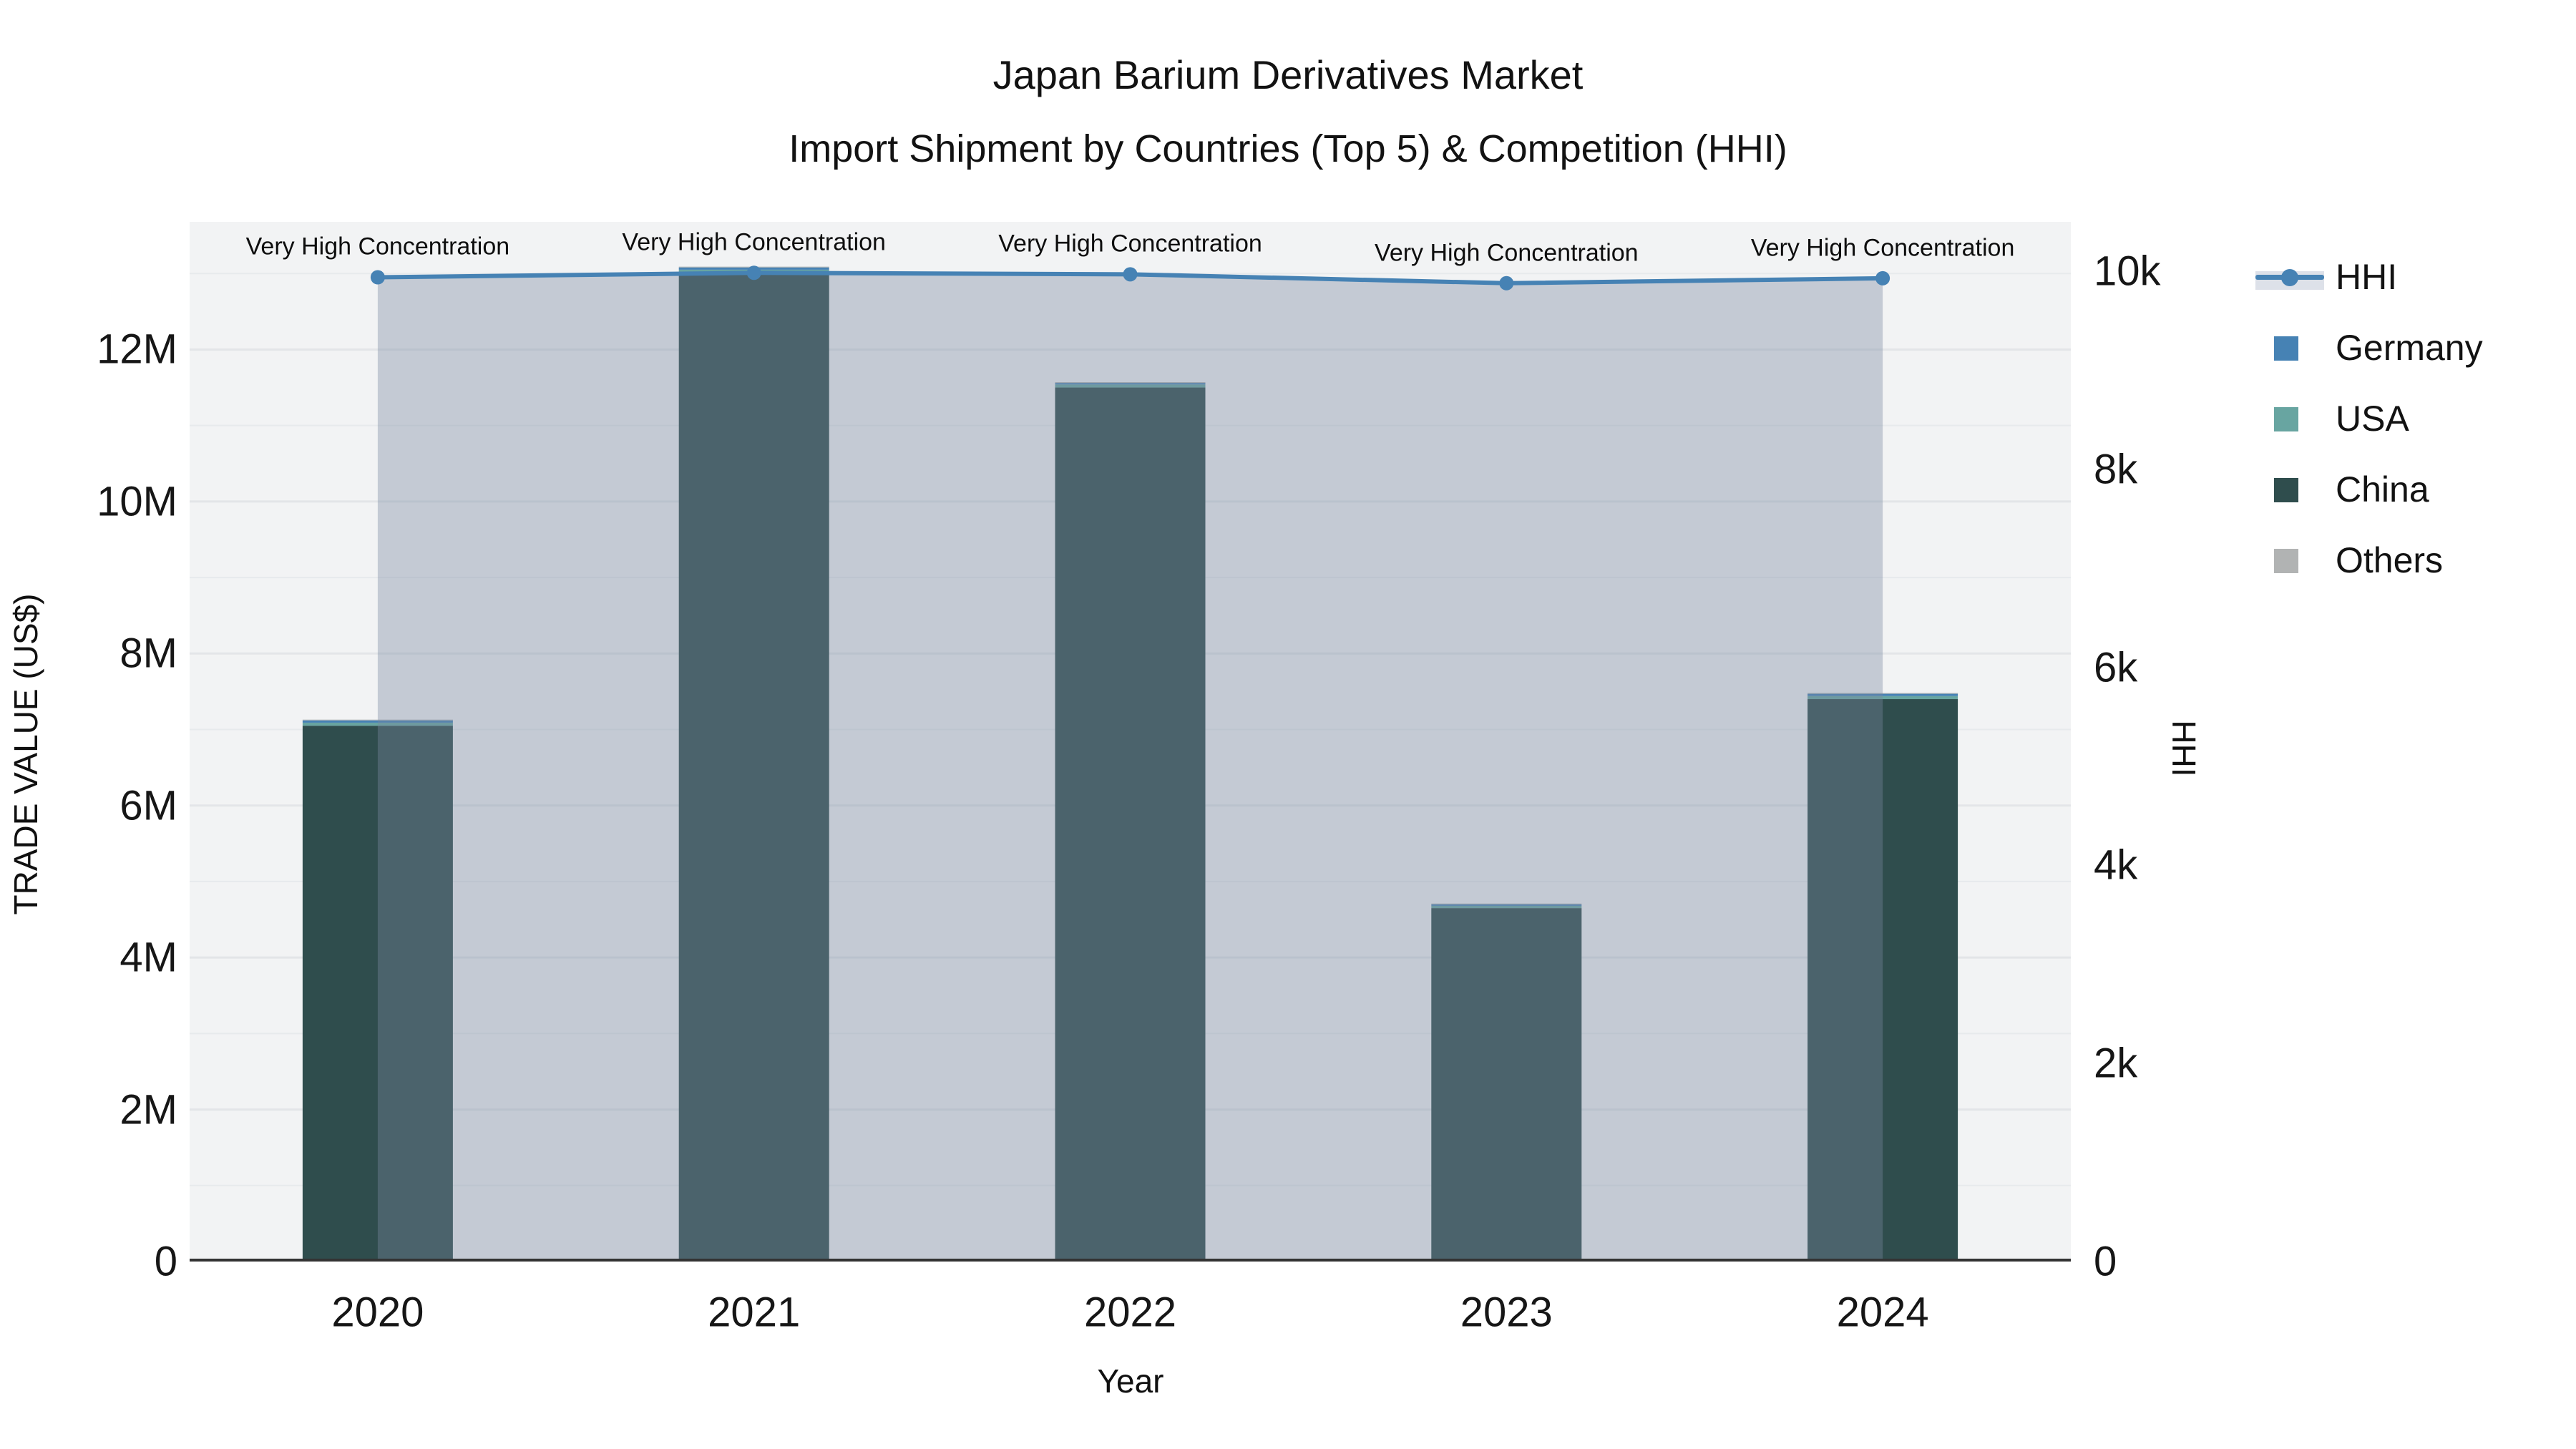 The height and width of the screenshot is (1449, 2576). Describe the element at coordinates (1882, 278) in the screenshot. I see `hhi-marker-2024` at that location.